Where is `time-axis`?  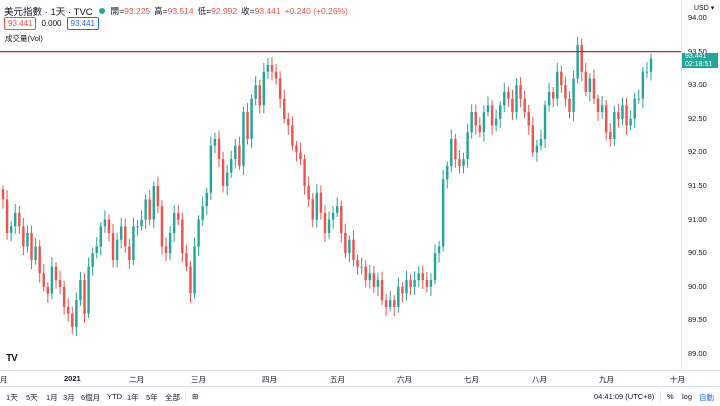
time-axis is located at coordinates (360, 377).